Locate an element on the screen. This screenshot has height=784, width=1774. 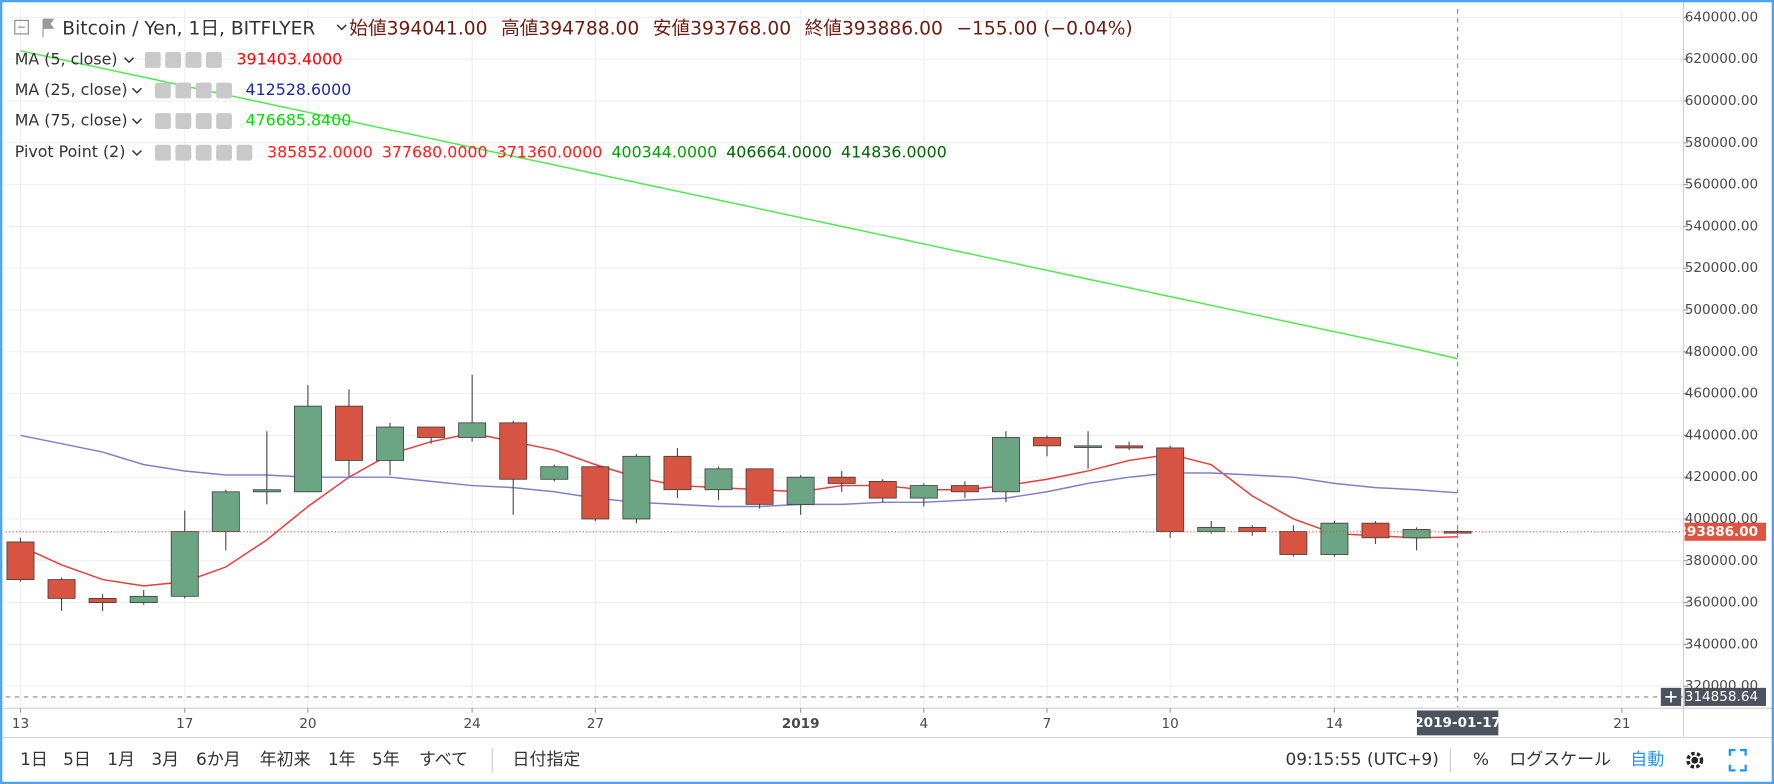
range-button: 1月 is located at coordinates (121, 759).